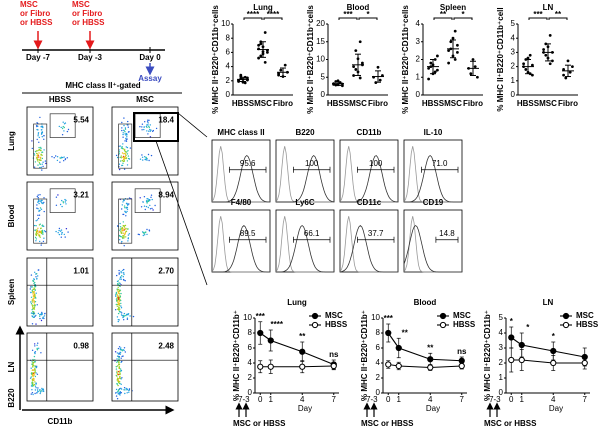 The width and height of the screenshot is (600, 431). What do you see at coordinates (501, 317) in the screenshot?
I see `y-tick-label: 5` at bounding box center [501, 317].